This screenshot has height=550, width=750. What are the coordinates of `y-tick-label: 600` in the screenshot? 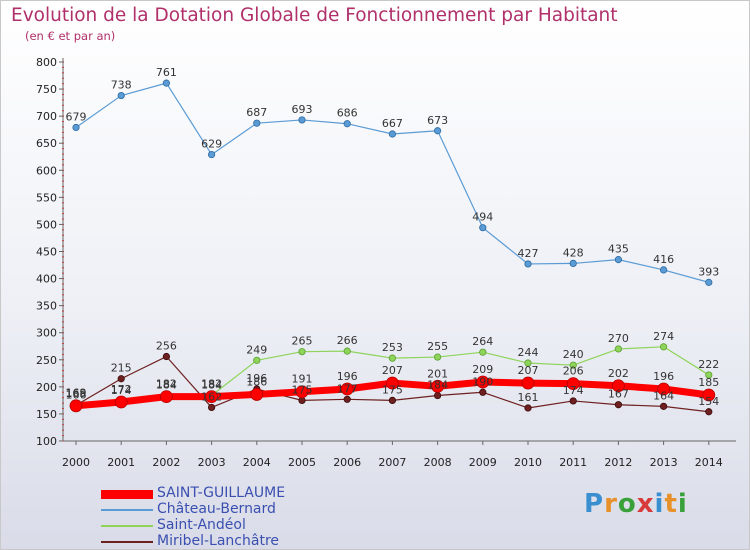 It's located at (46, 170).